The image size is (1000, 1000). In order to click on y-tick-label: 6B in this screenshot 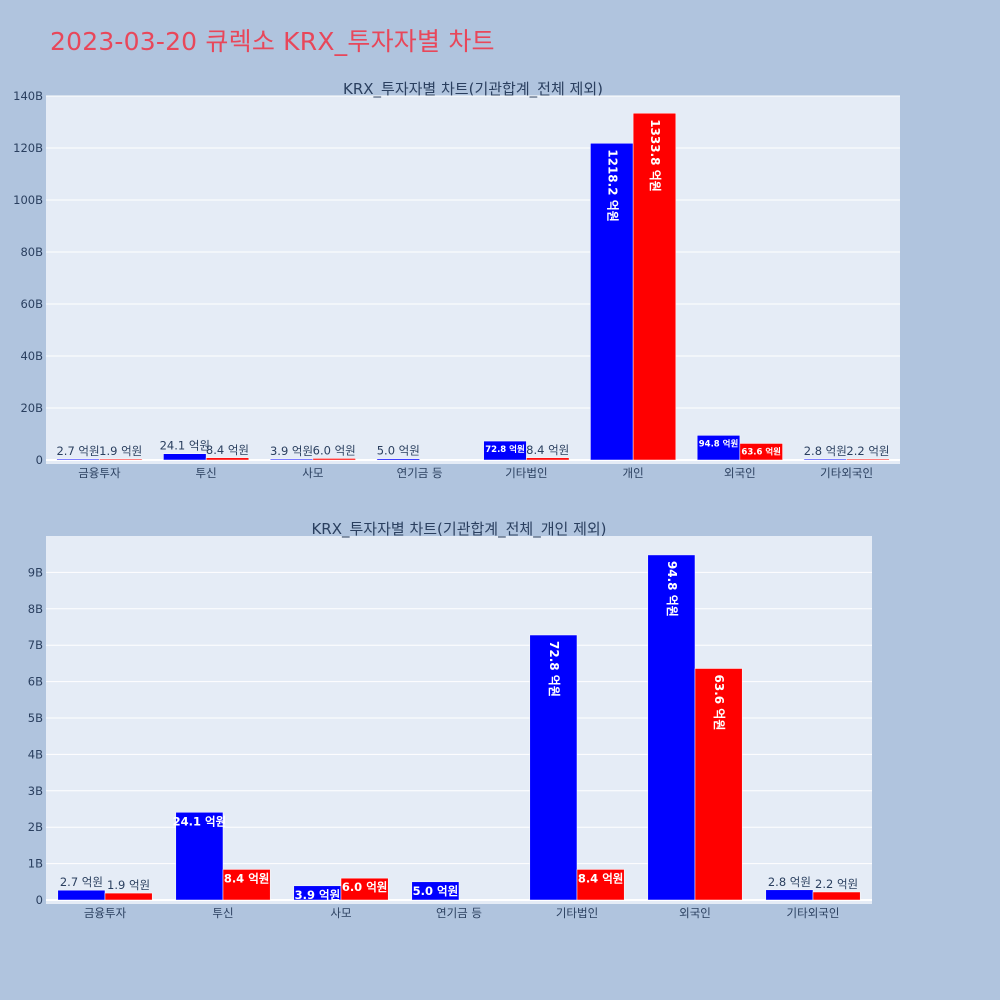, I will do `click(35, 682)`.